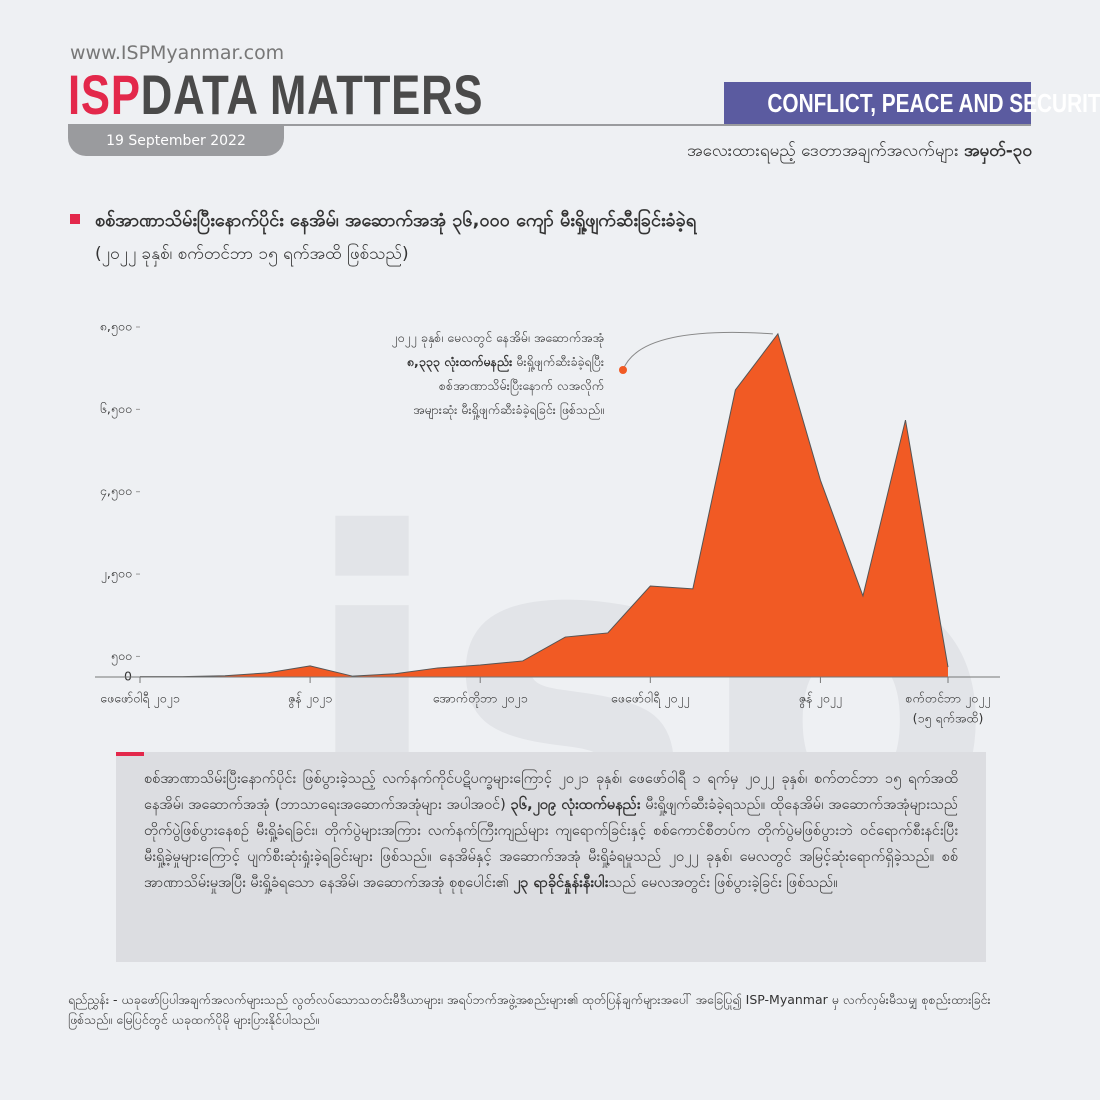  I want to click on annotation-line: ၂၀၂၂ ခုနှစ်၊ မေလတွင် နေအိမ်၊ အဆောက်အအုံ, so click(497, 339).